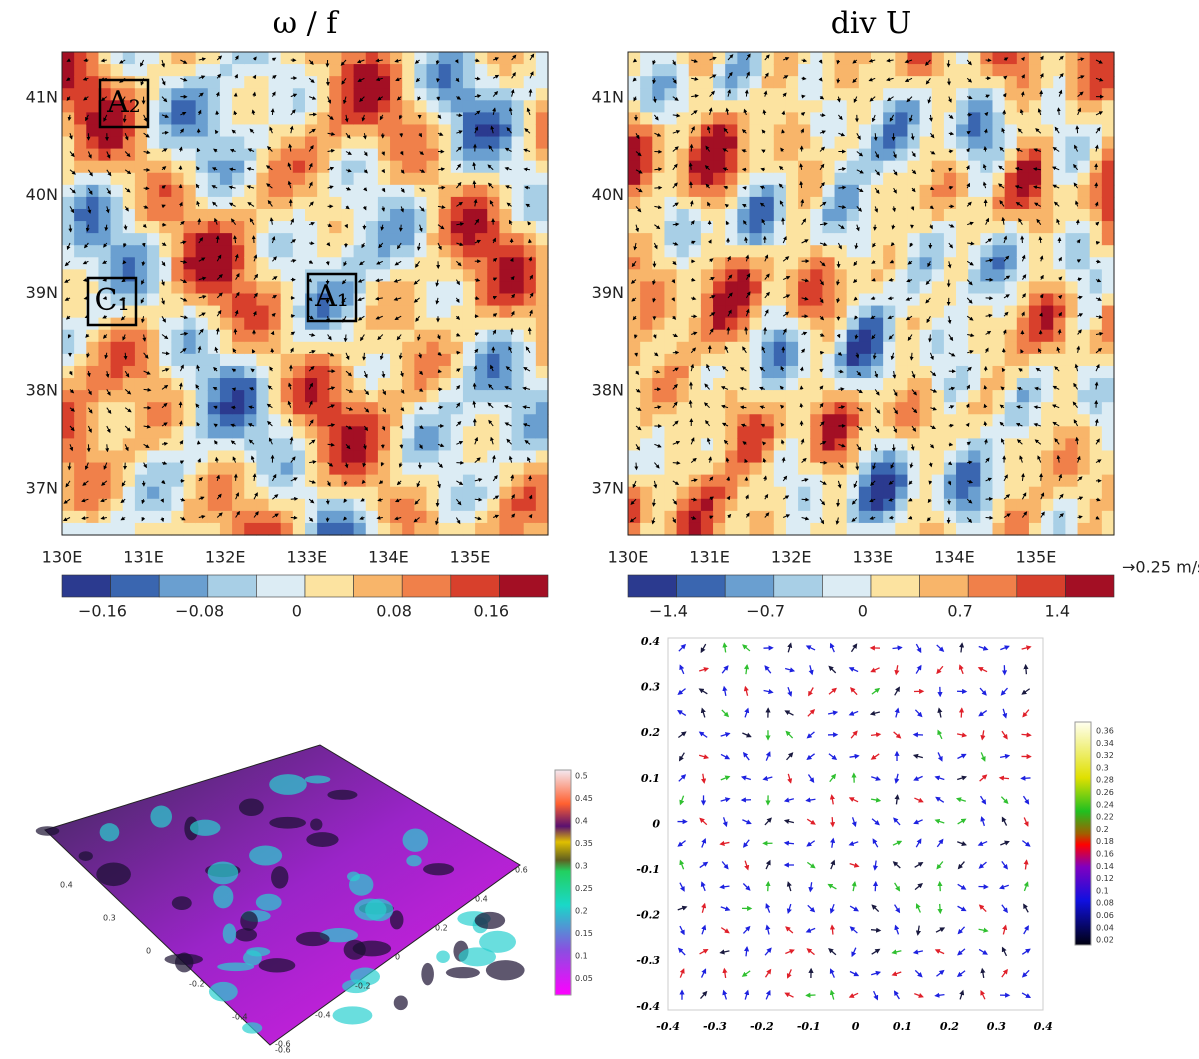 Image resolution: width=1199 pixels, height=1059 pixels. Describe the element at coordinates (491, 611) in the screenshot. I see `colorbar-label: 0.16` at that location.